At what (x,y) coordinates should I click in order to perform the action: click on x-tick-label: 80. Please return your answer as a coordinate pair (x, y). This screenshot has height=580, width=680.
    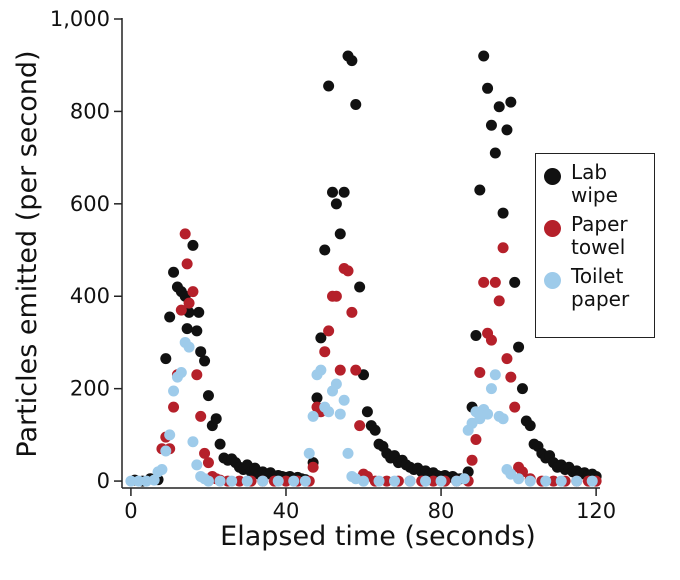
    Looking at the image, I should click on (441, 511).